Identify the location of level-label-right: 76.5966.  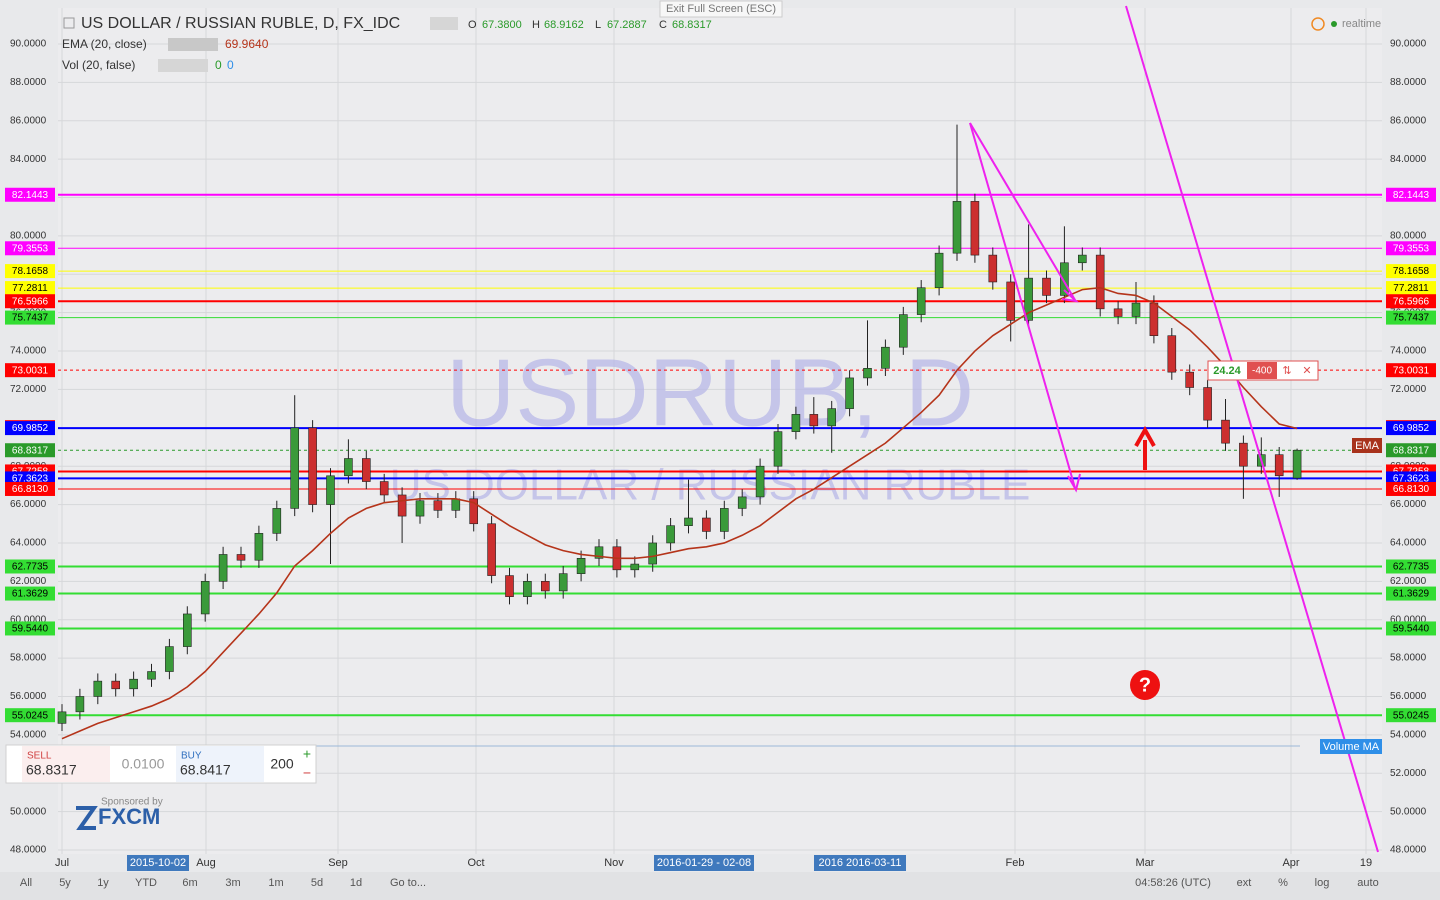
(1411, 301).